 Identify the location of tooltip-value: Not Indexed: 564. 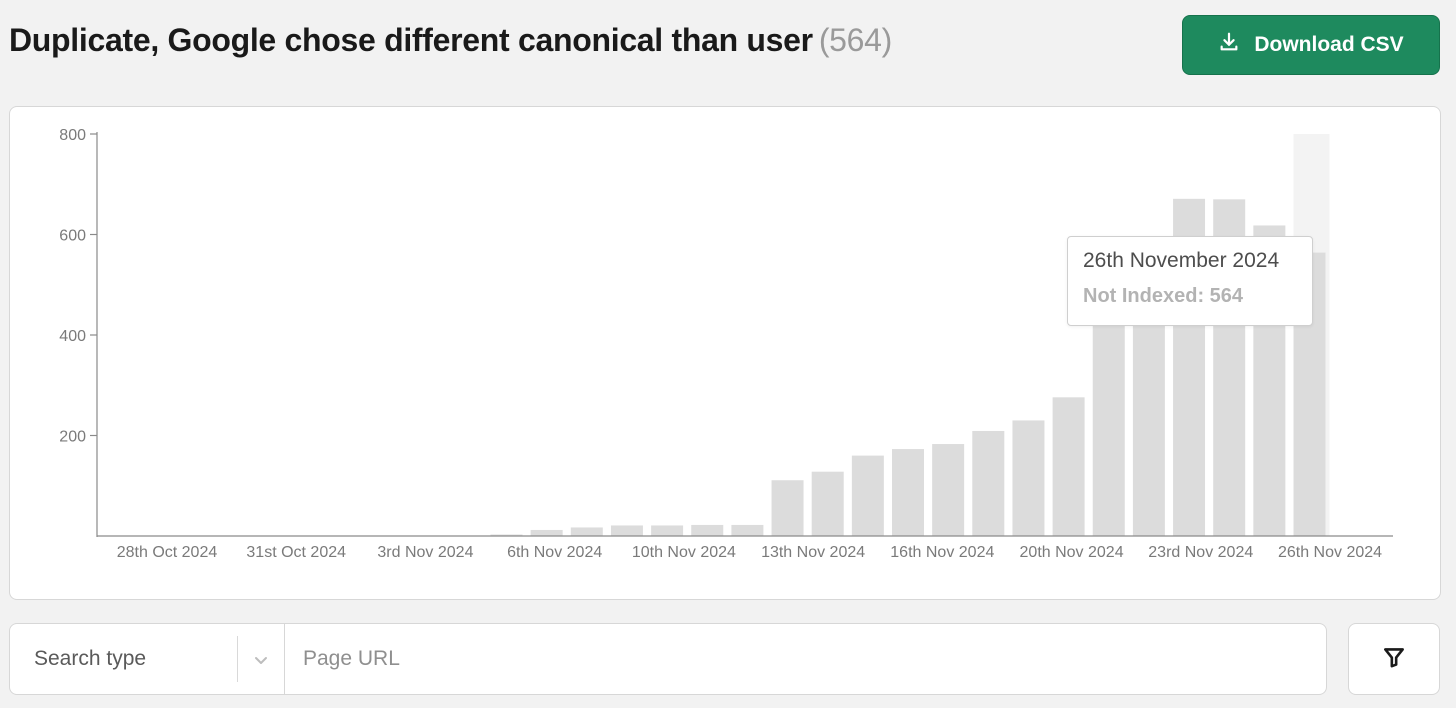
(1163, 296).